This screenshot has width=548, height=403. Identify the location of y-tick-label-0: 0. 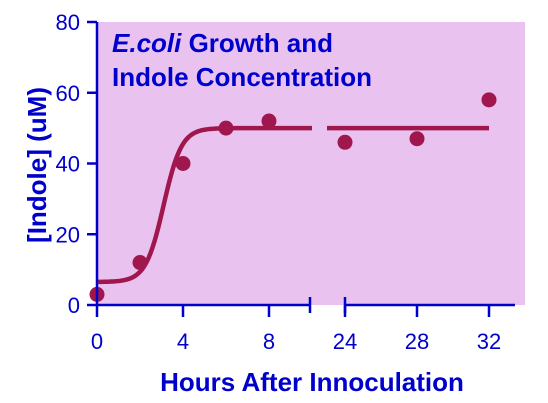
(74, 305).